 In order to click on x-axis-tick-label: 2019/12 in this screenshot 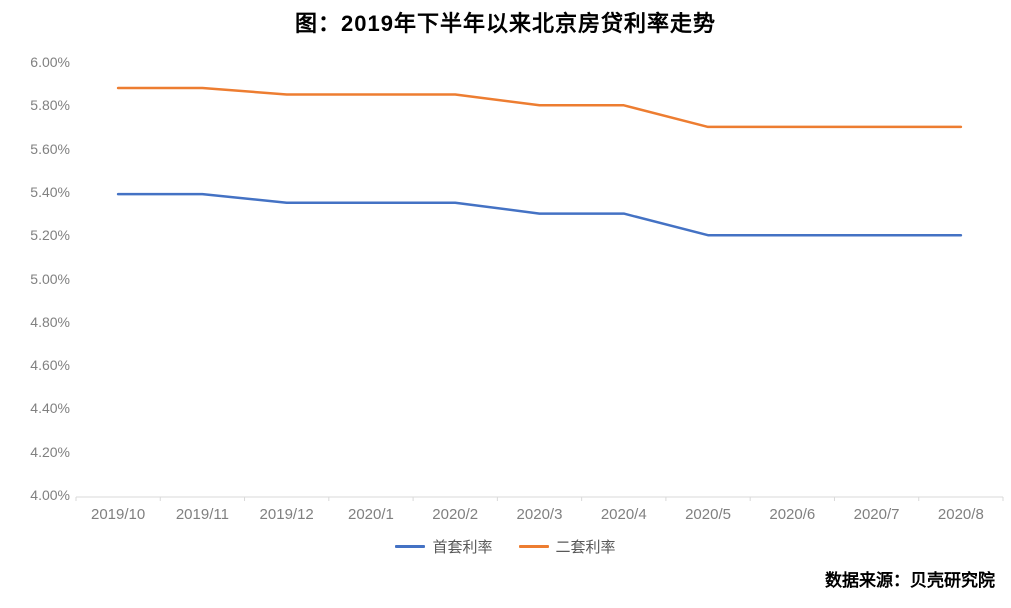, I will do `click(286, 514)`.